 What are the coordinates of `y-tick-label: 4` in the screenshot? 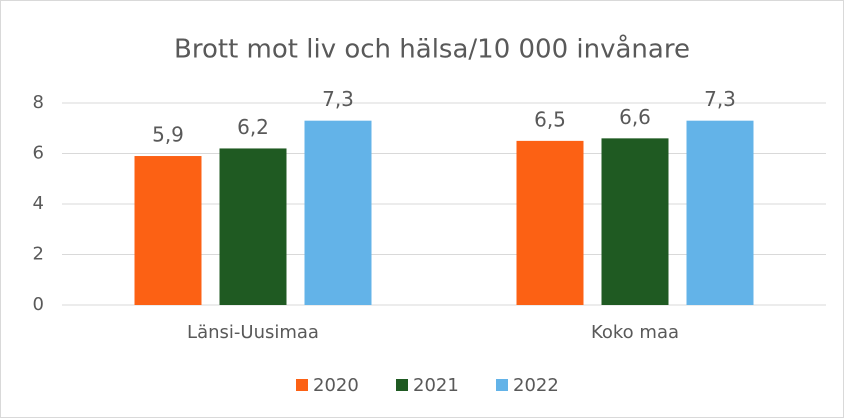 It's located at (38, 203).